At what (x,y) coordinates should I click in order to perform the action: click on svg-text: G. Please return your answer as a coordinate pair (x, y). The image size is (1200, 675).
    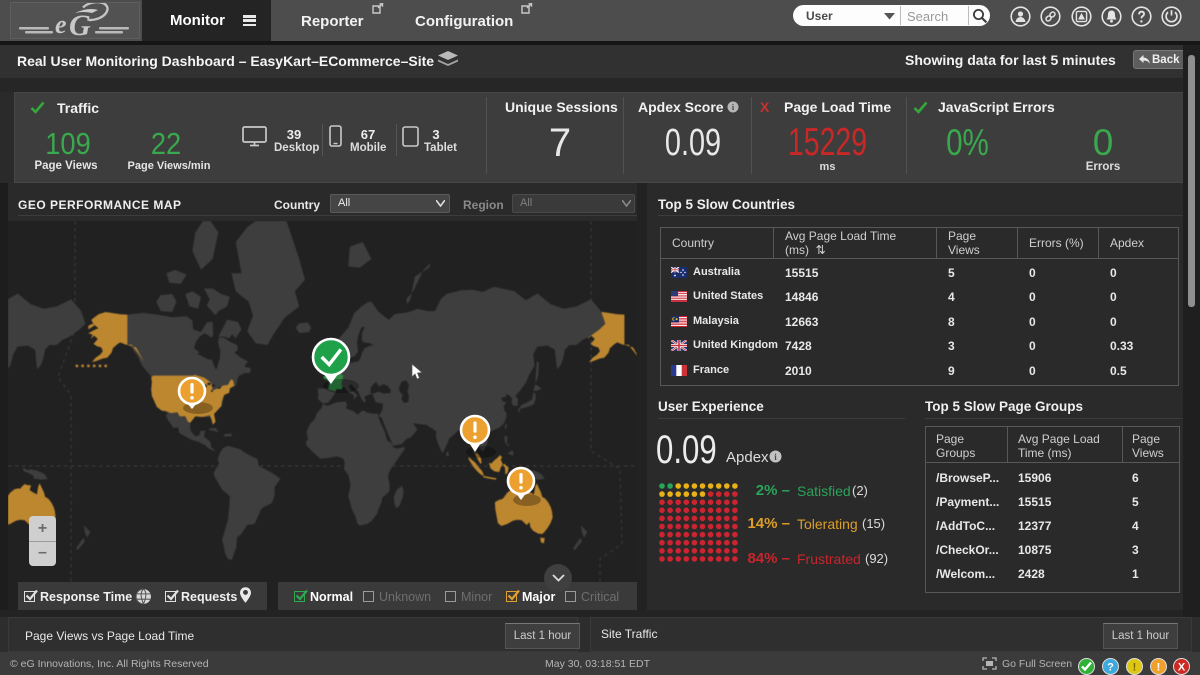
    Looking at the image, I should click on (80, 23).